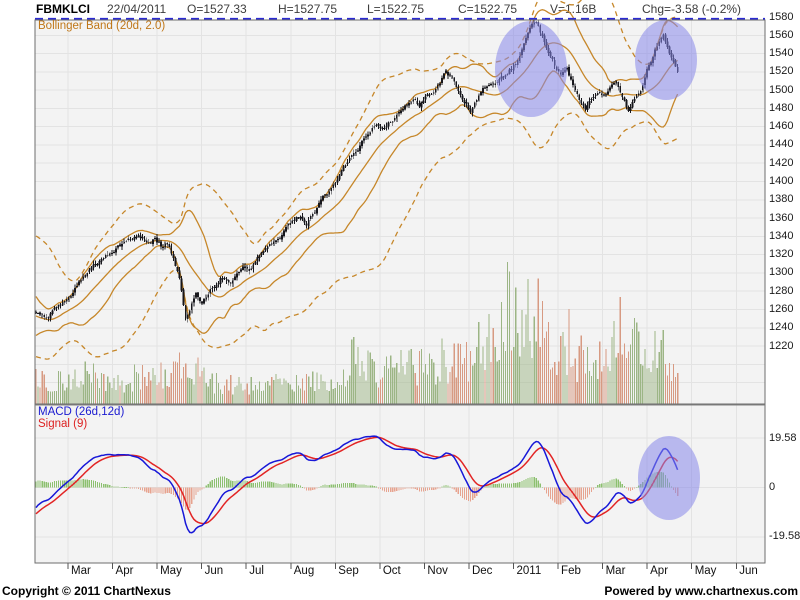 The width and height of the screenshot is (800, 600). What do you see at coordinates (692, 9) in the screenshot?
I see `quote-change: Chg=-3.58 (-0.2%)` at bounding box center [692, 9].